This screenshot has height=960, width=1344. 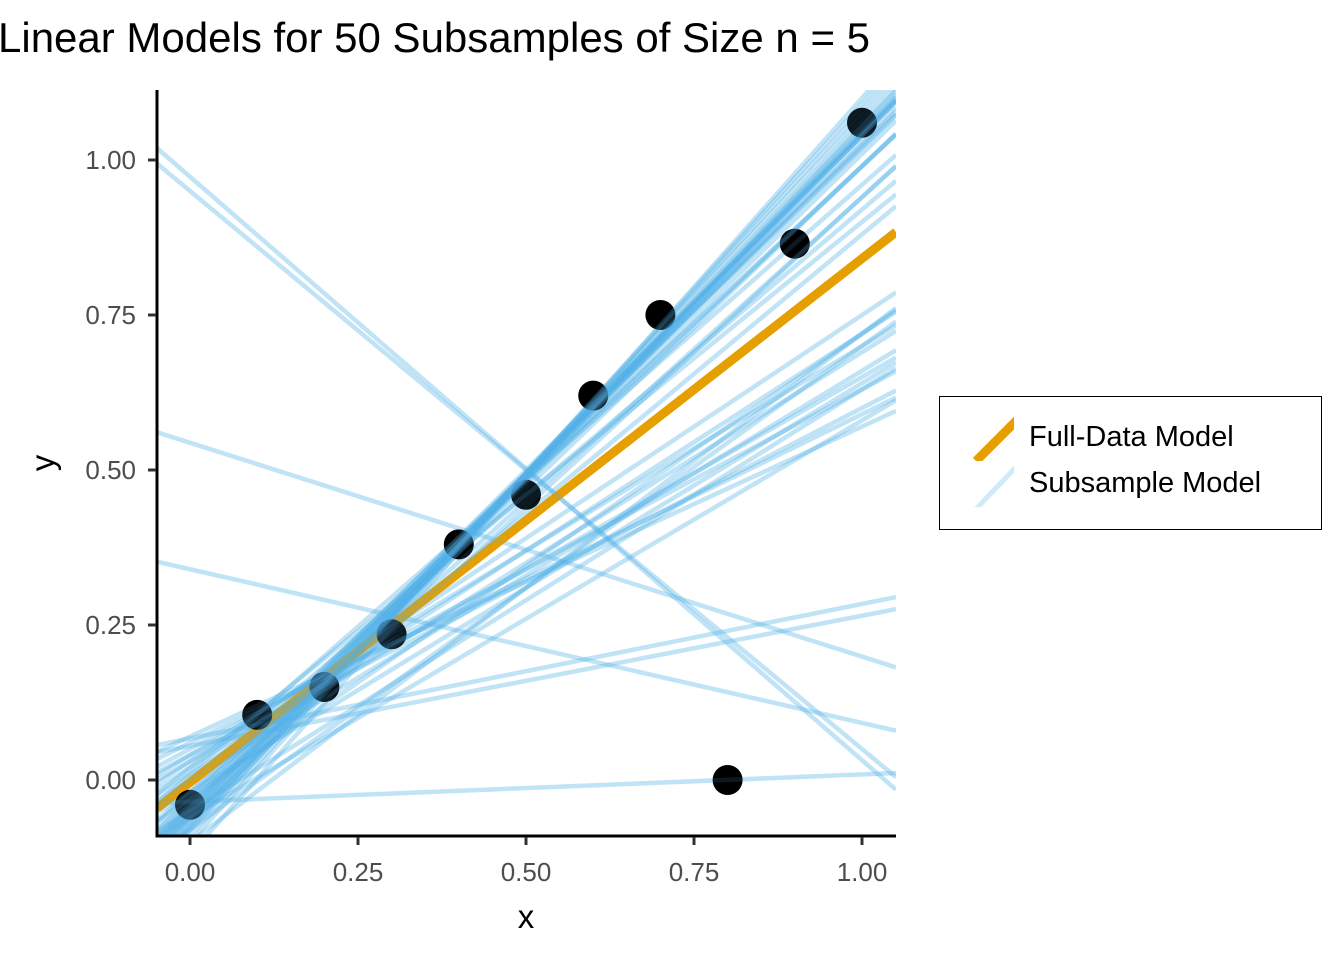 I want to click on y-tick-label: 0.00, so click(x=110, y=780).